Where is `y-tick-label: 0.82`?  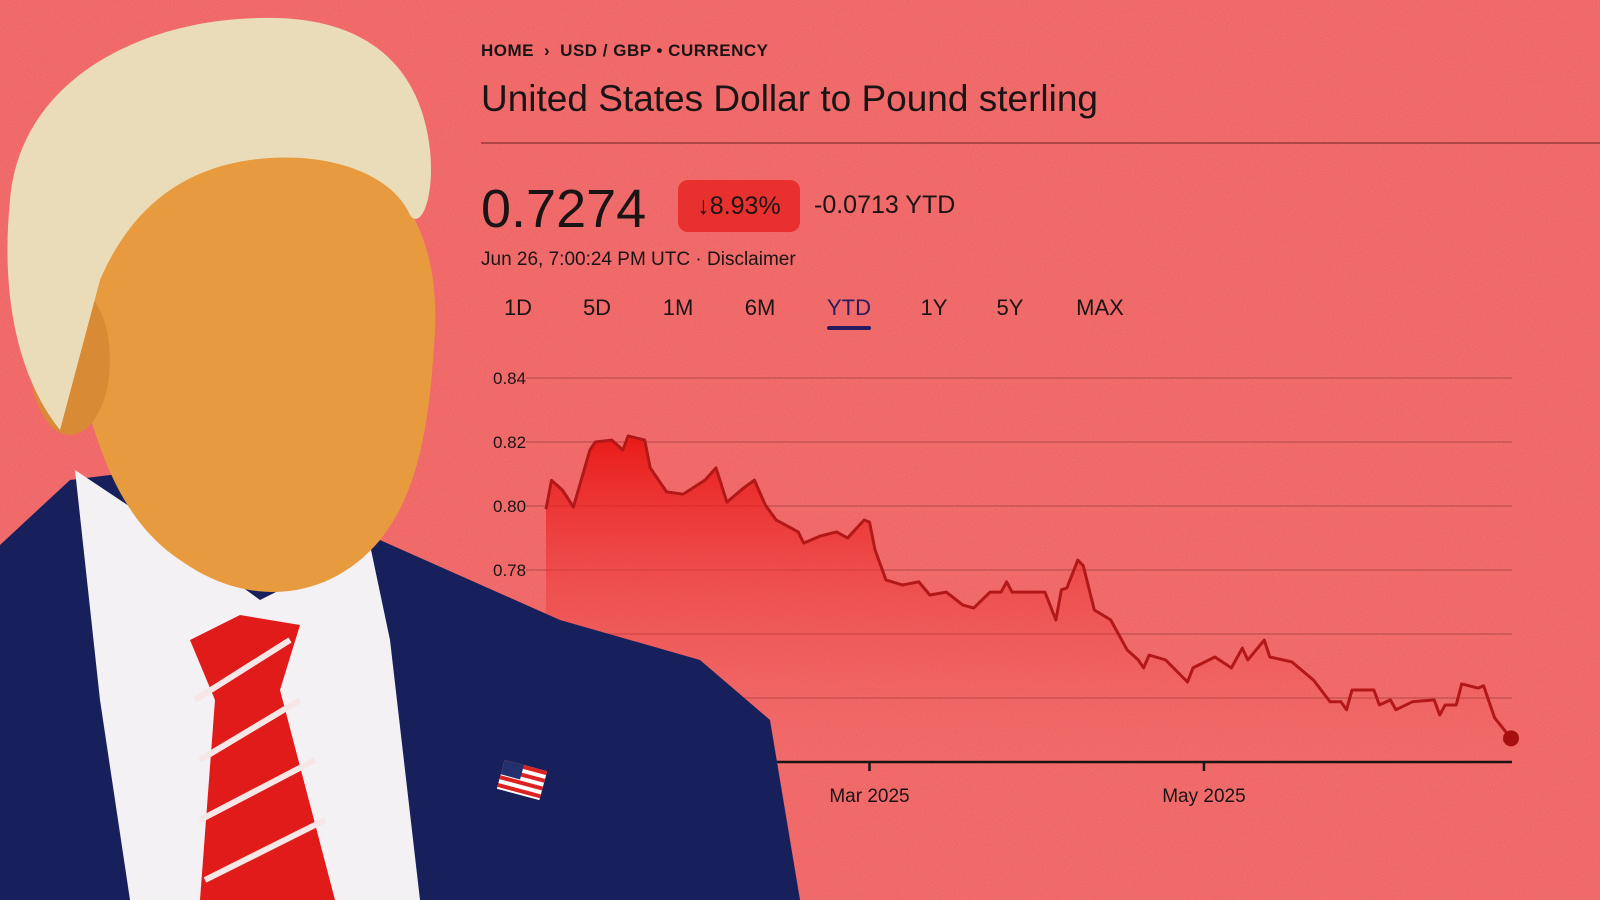
y-tick-label: 0.82 is located at coordinates (509, 442).